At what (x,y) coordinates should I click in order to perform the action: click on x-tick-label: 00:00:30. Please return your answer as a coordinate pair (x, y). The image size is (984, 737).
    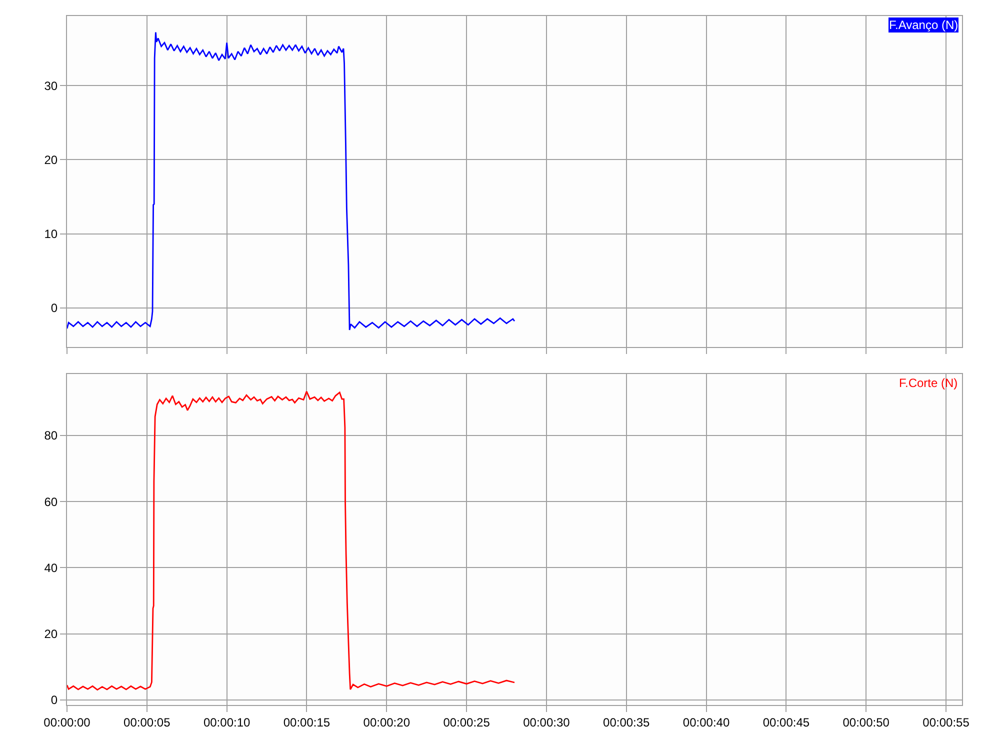
    Looking at the image, I should click on (546, 722).